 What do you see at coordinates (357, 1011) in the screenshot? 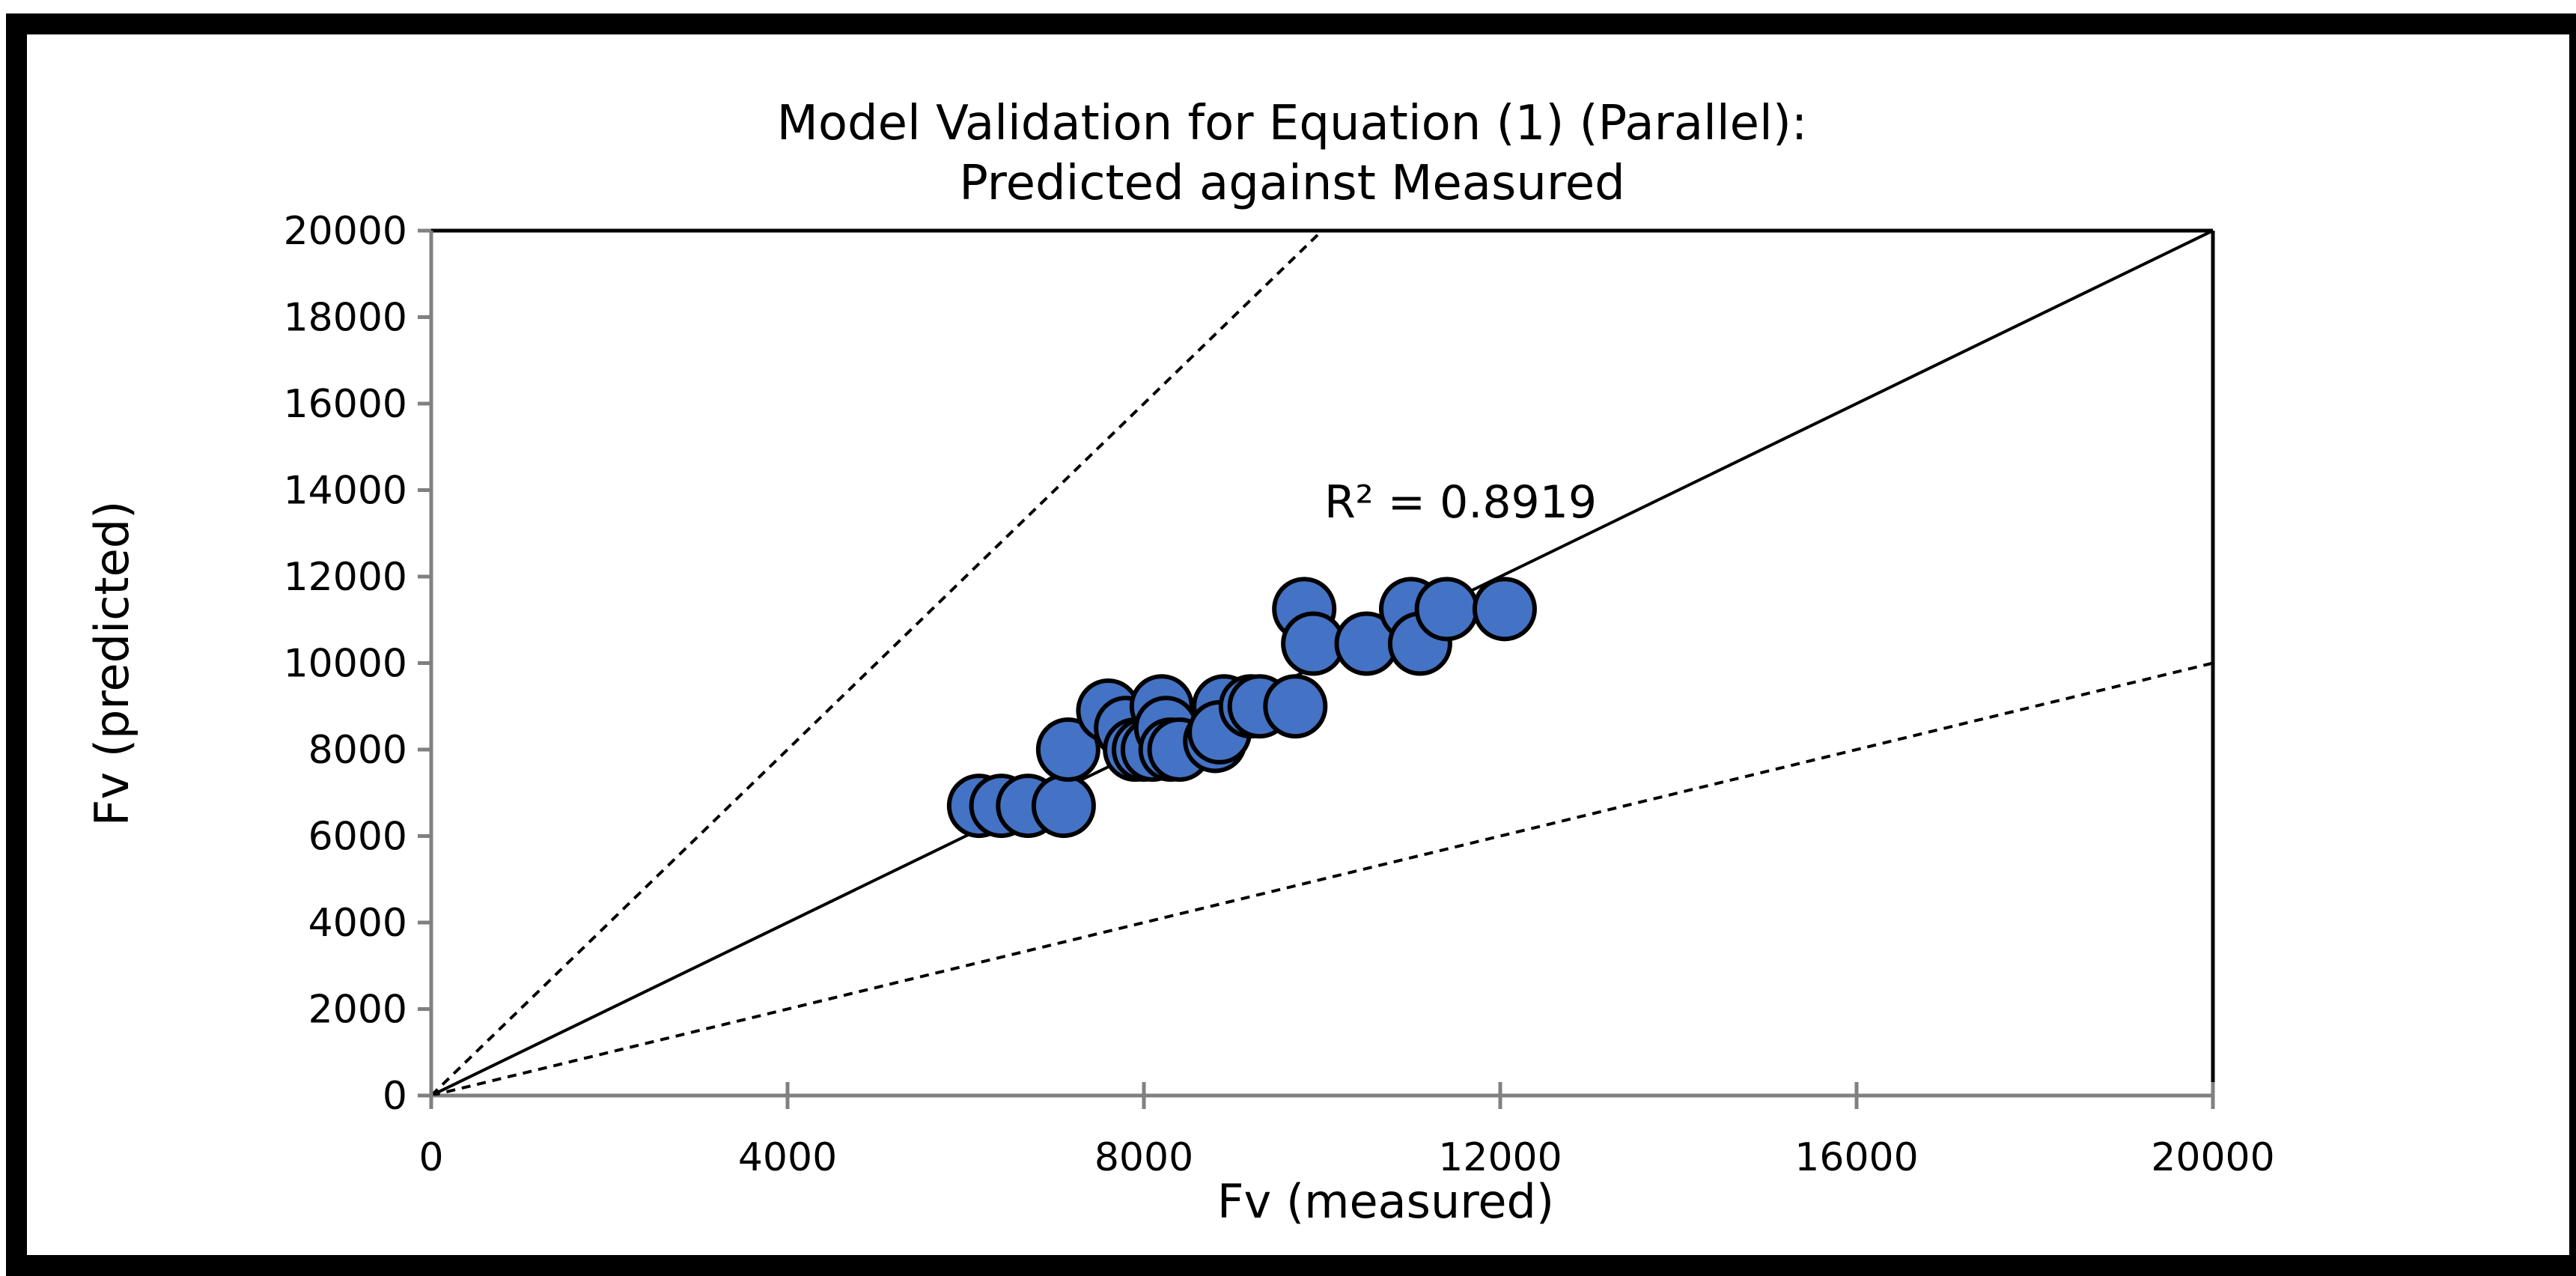
I see `y-tick-label: 2000` at bounding box center [357, 1011].